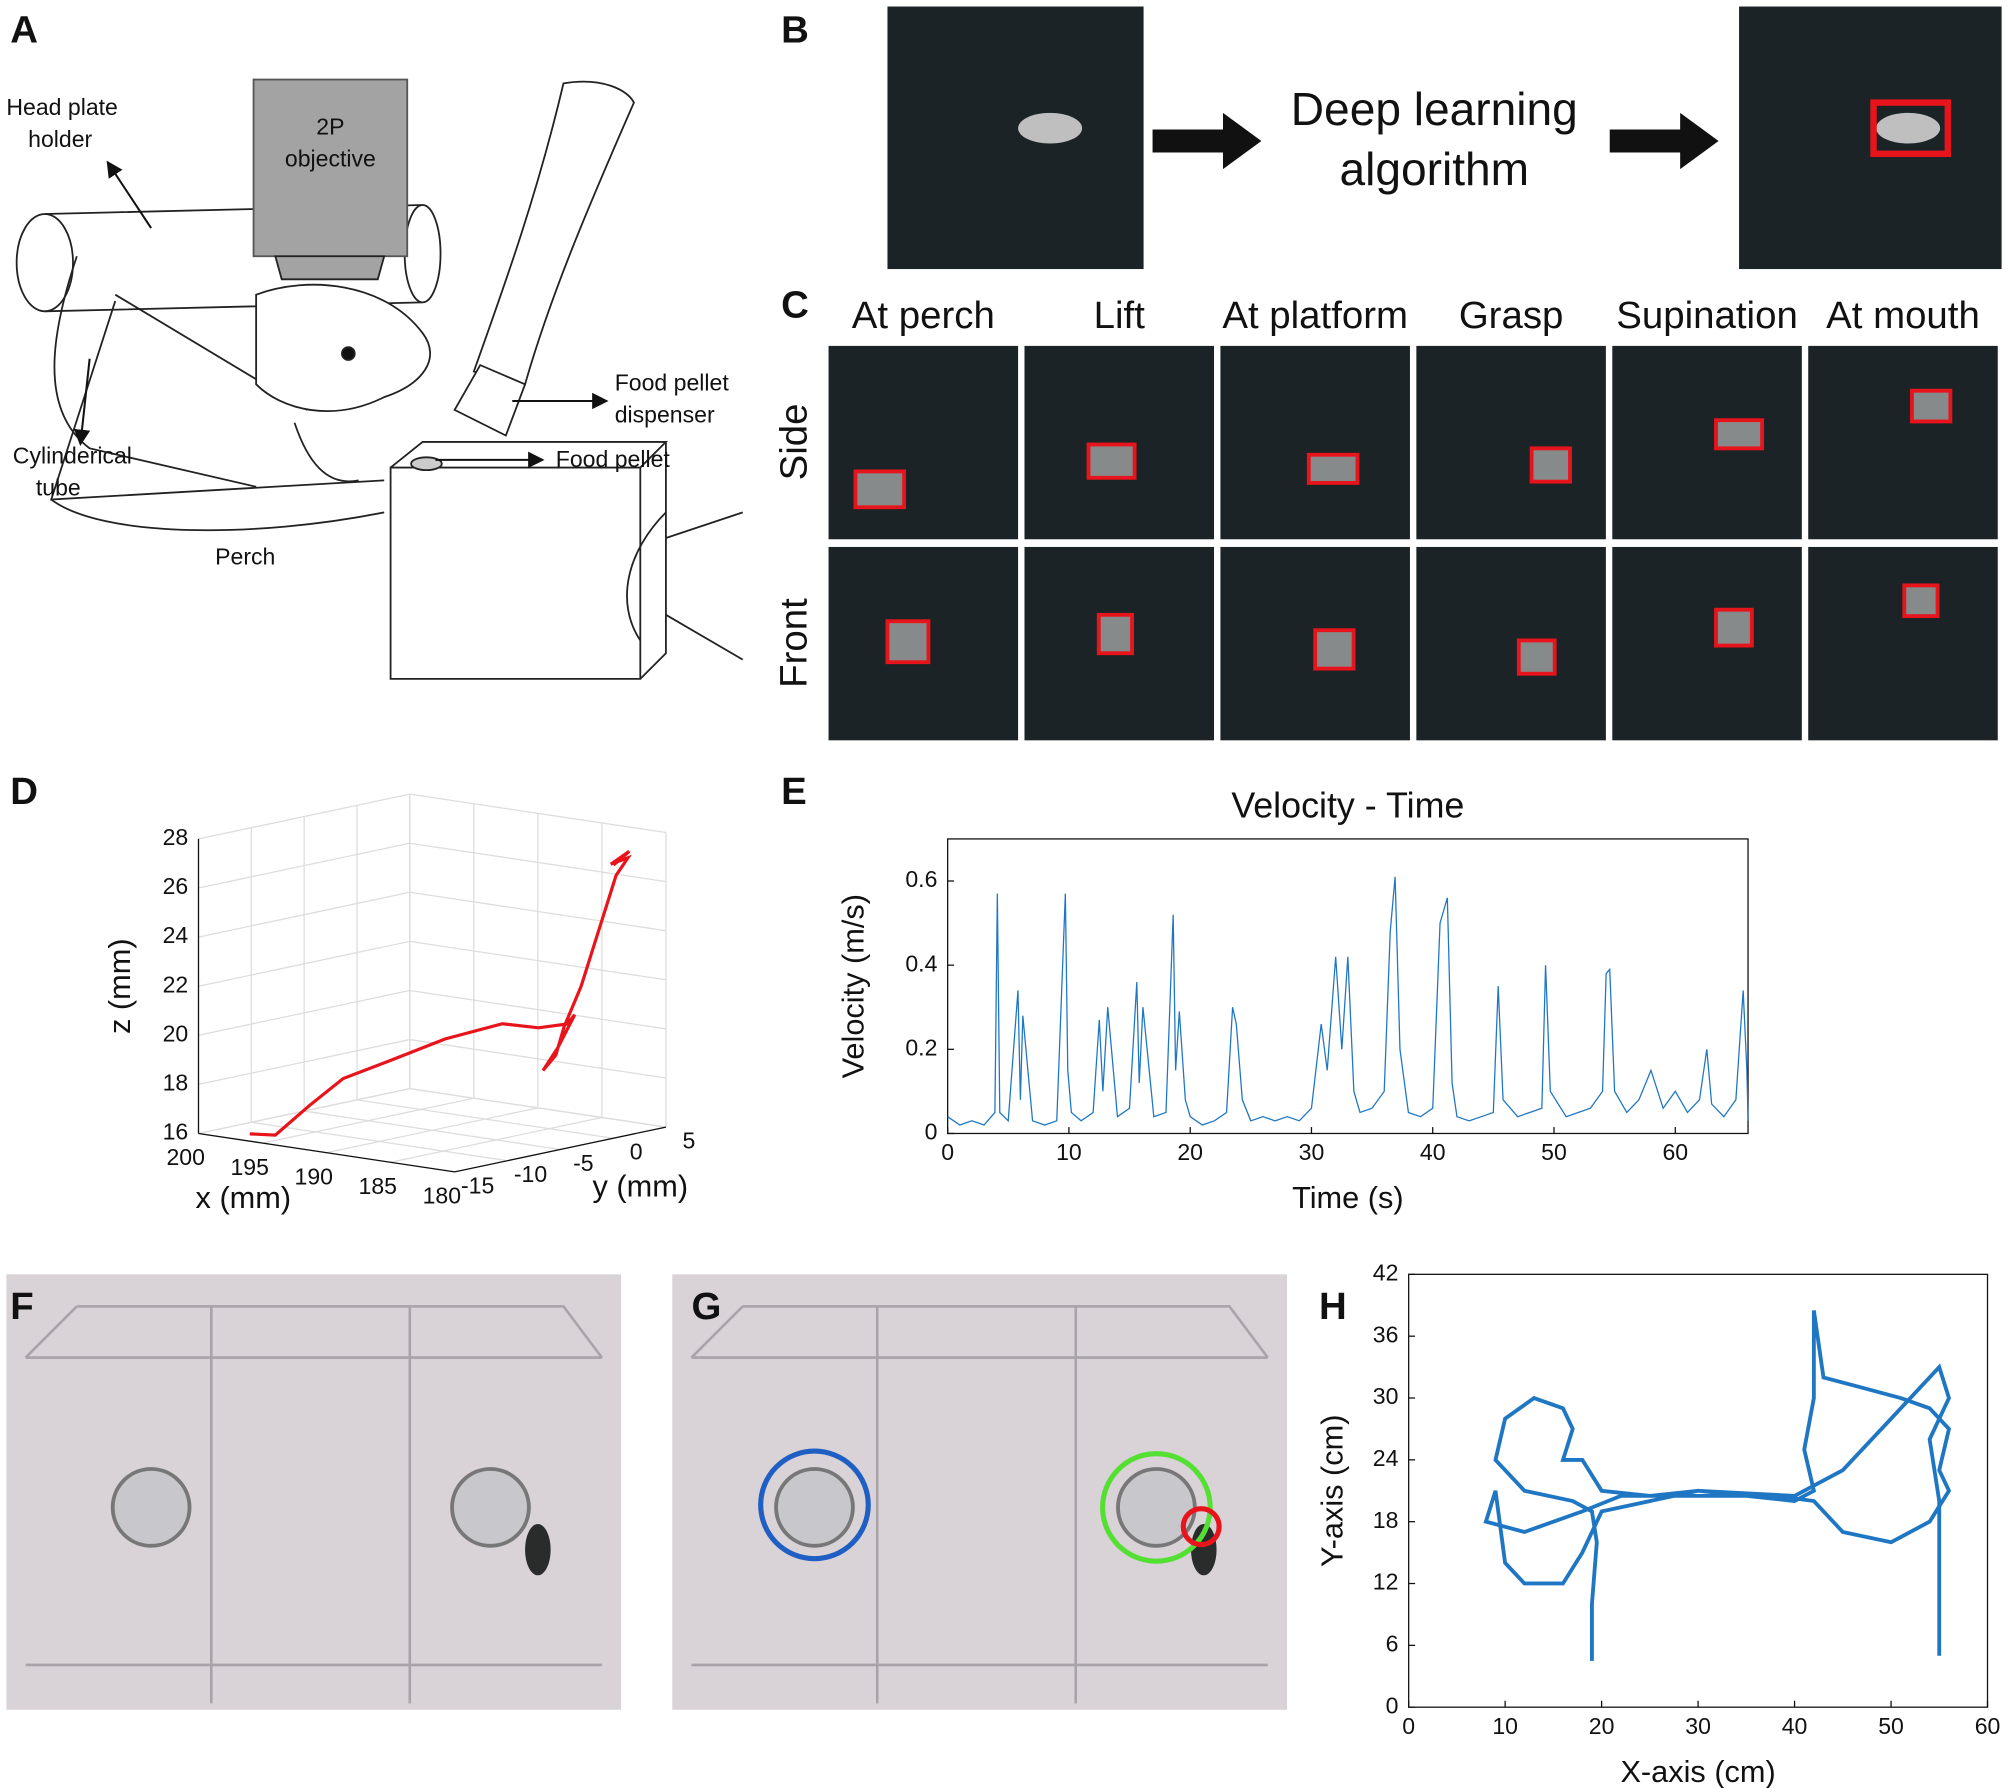  What do you see at coordinates (1697, 1771) in the screenshot?
I see `x-axis-label: X-axis (cm)` at bounding box center [1697, 1771].